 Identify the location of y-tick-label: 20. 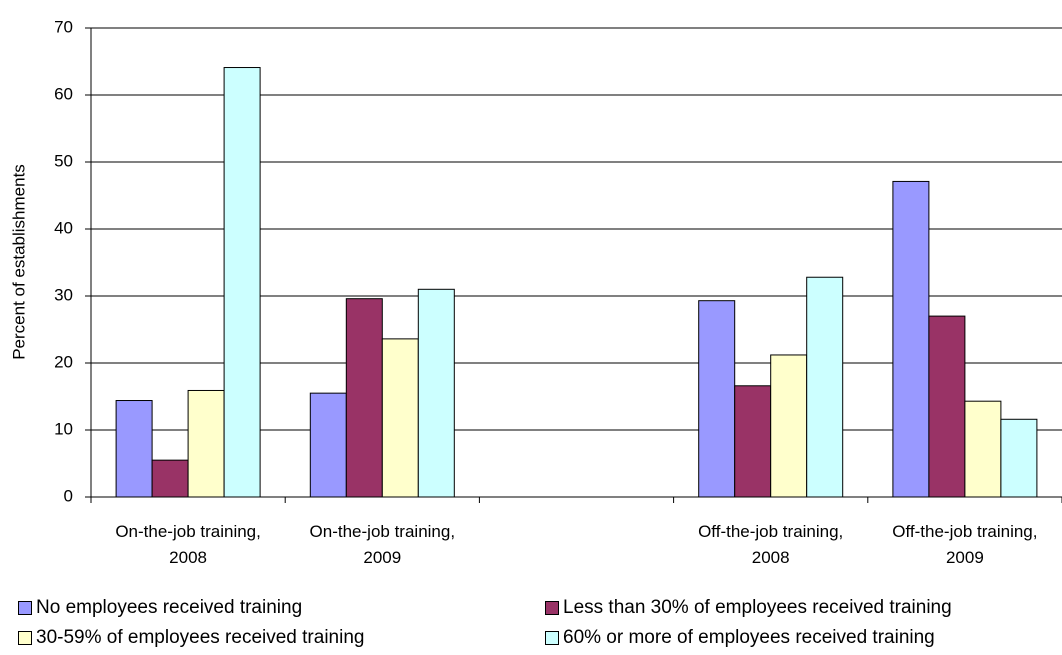
(63, 361).